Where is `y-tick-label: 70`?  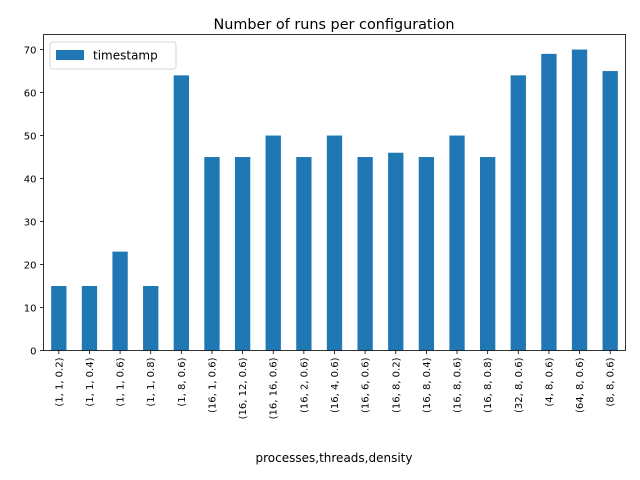
y-tick-label: 70 is located at coordinates (30, 50).